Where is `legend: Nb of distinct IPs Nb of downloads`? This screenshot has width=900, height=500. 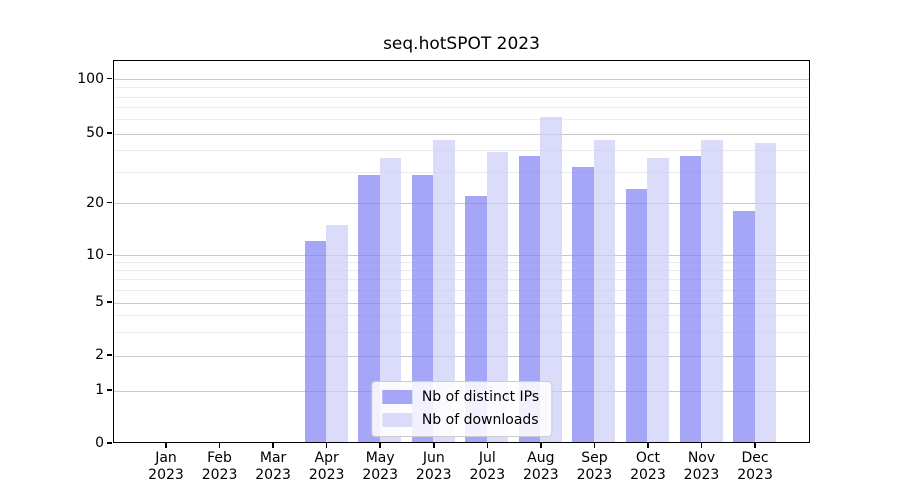
legend: Nb of distinct IPs Nb of downloads is located at coordinates (461, 409).